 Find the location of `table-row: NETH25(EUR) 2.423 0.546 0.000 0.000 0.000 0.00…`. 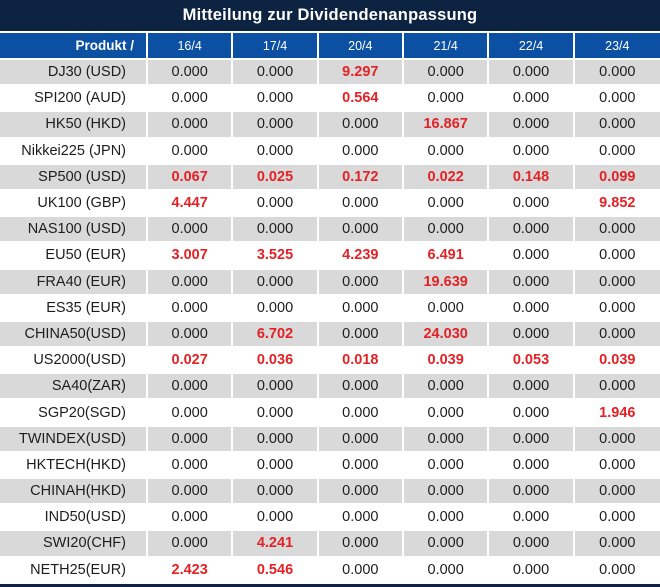

table-row: NETH25(EUR) 2.423 0.546 0.000 0.000 0.000 0.00… is located at coordinates (330, 570).